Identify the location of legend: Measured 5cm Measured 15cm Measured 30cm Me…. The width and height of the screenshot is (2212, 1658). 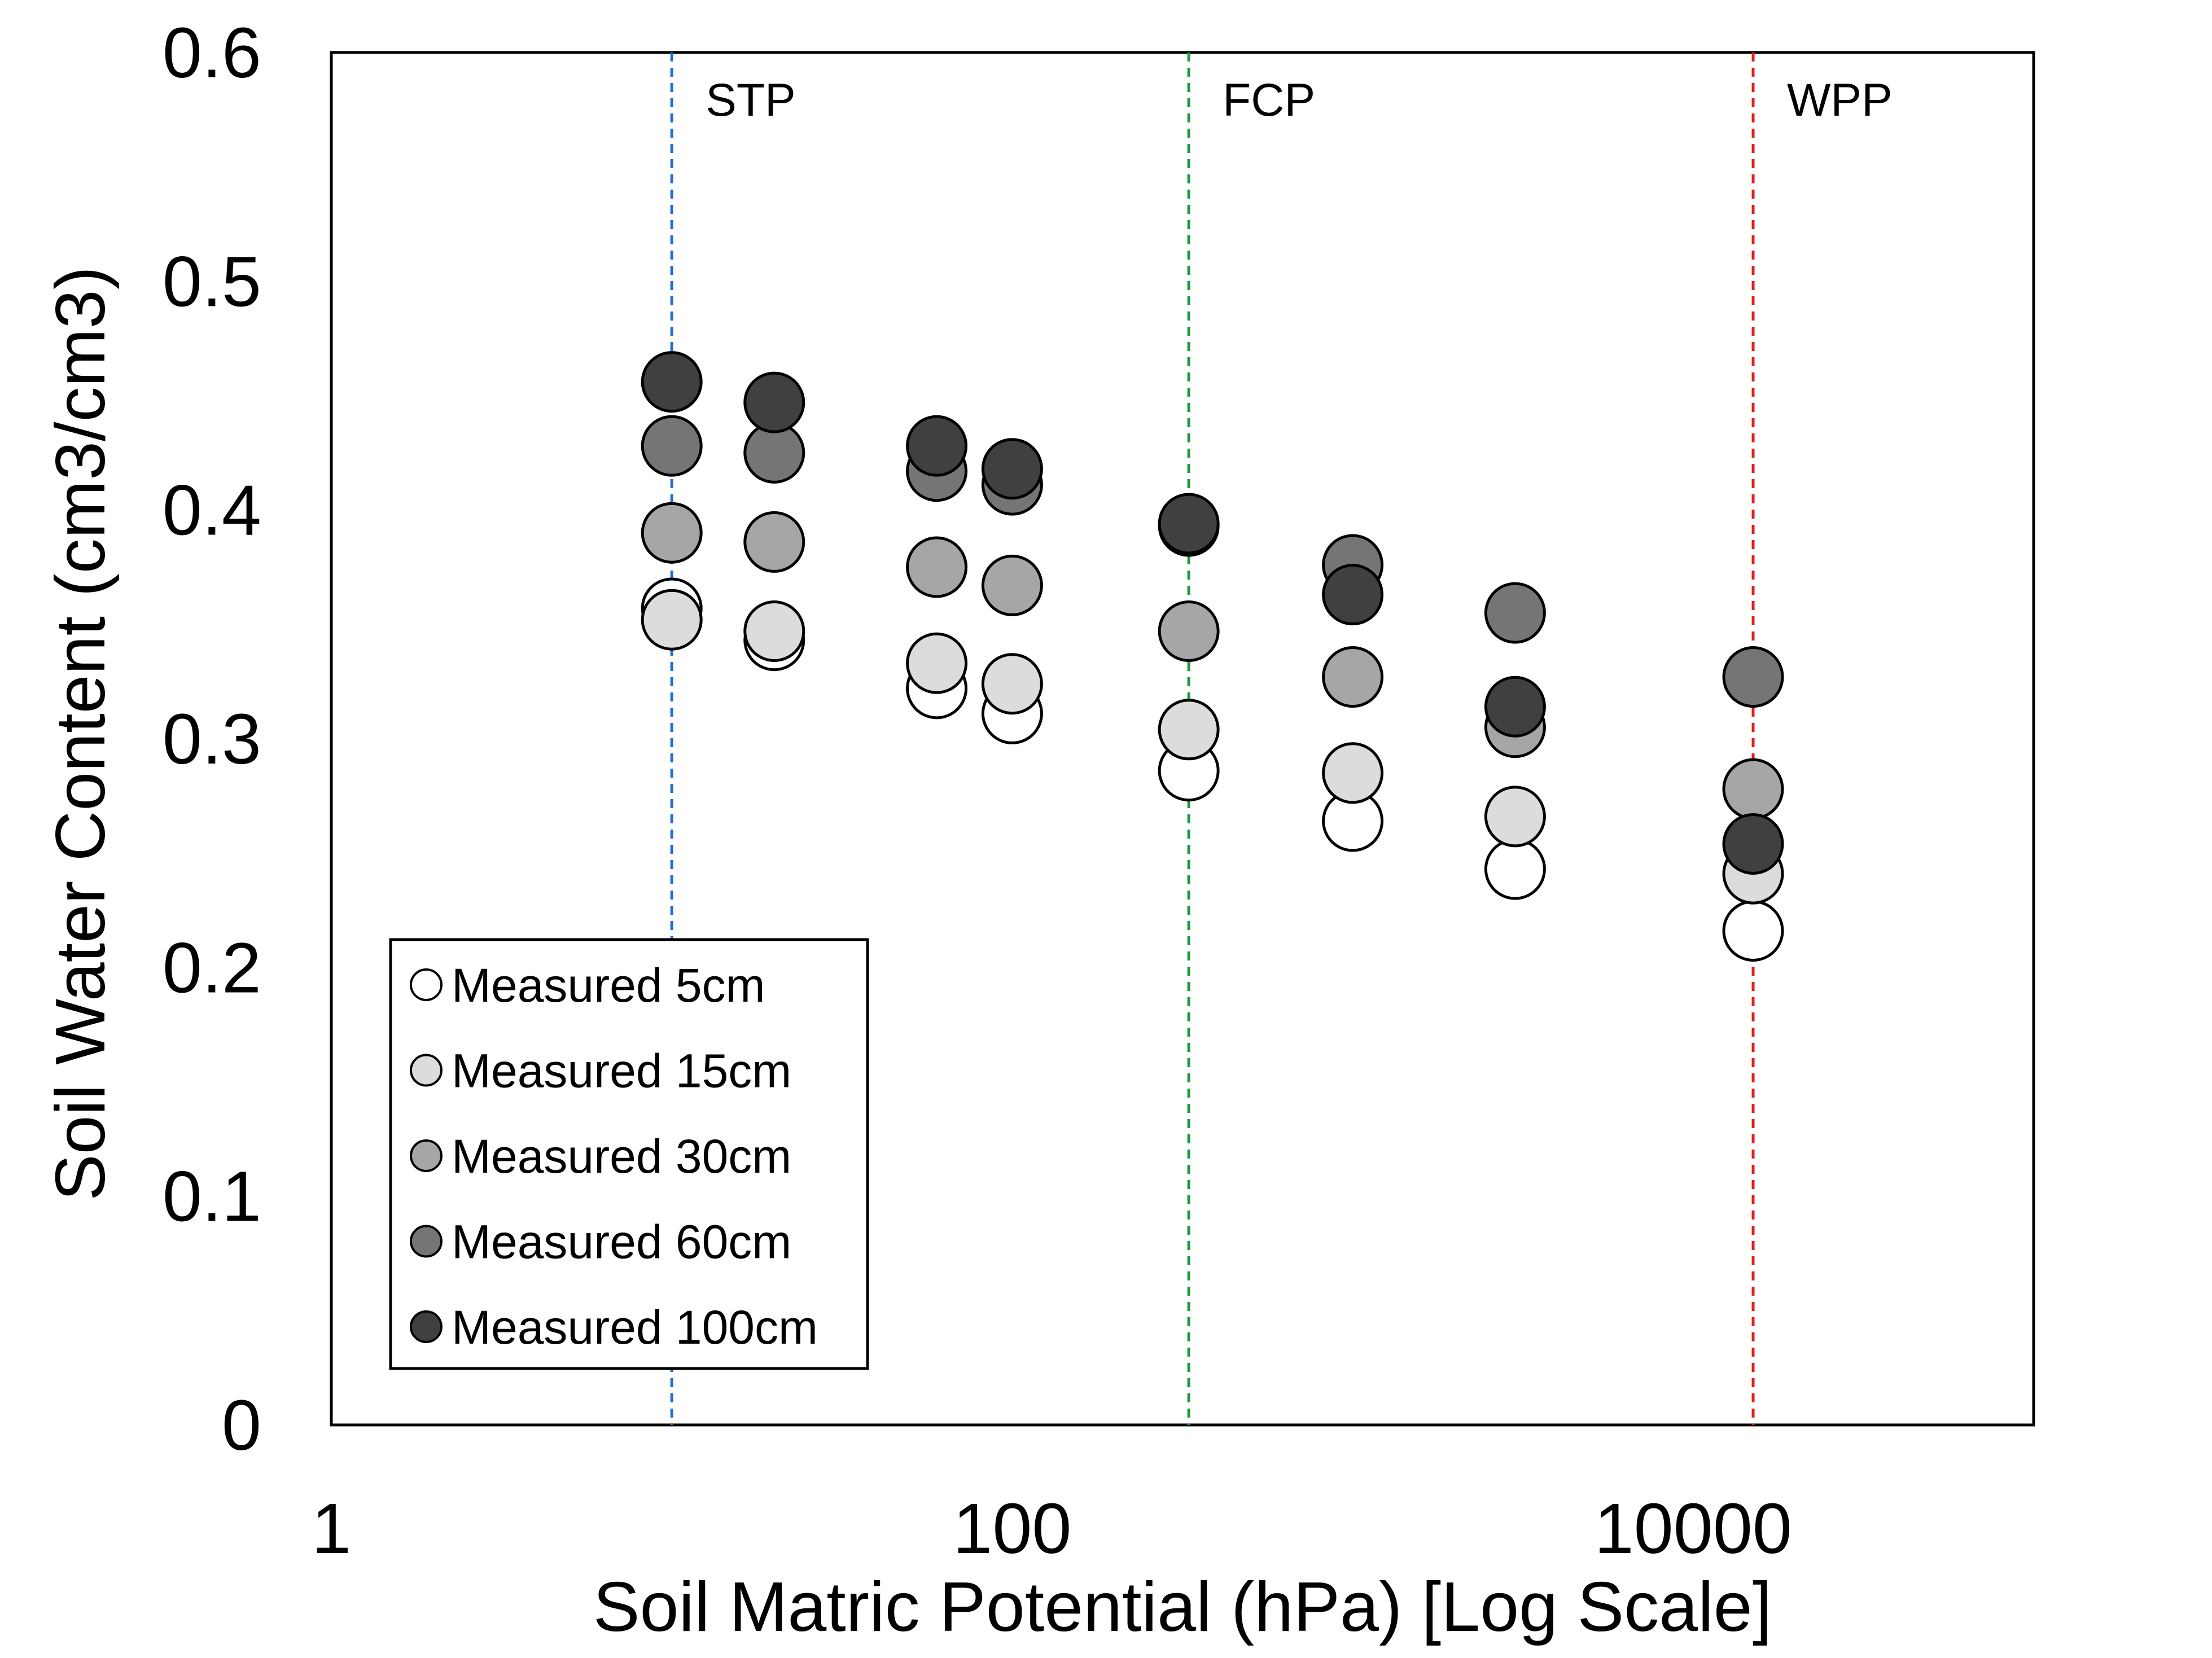
(629, 1154).